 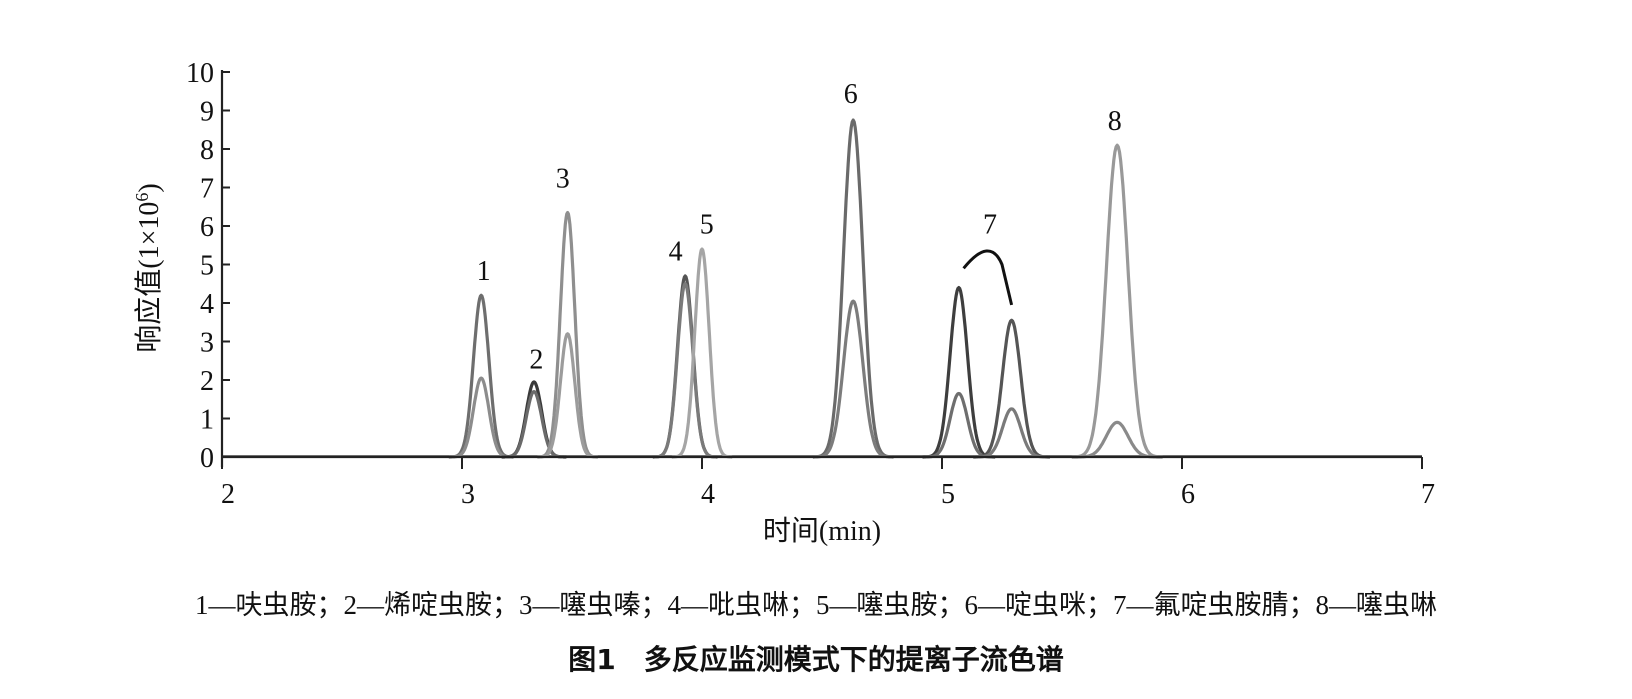 What do you see at coordinates (822, 531) in the screenshot?
I see `x-axis-title: 时间(min)` at bounding box center [822, 531].